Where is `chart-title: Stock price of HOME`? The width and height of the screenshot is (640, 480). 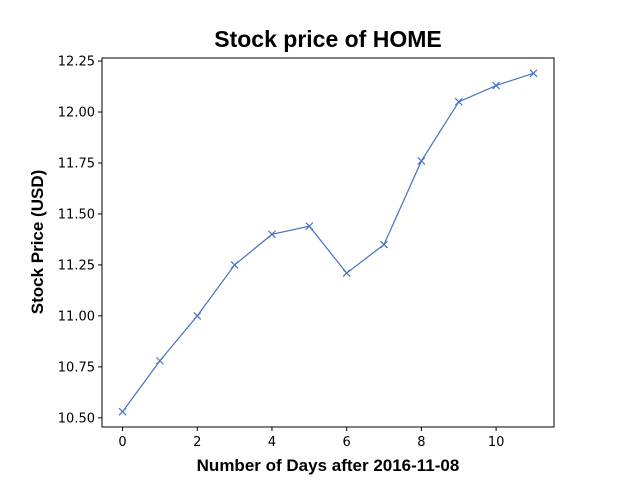 chart-title: Stock price of HOME is located at coordinates (327, 39).